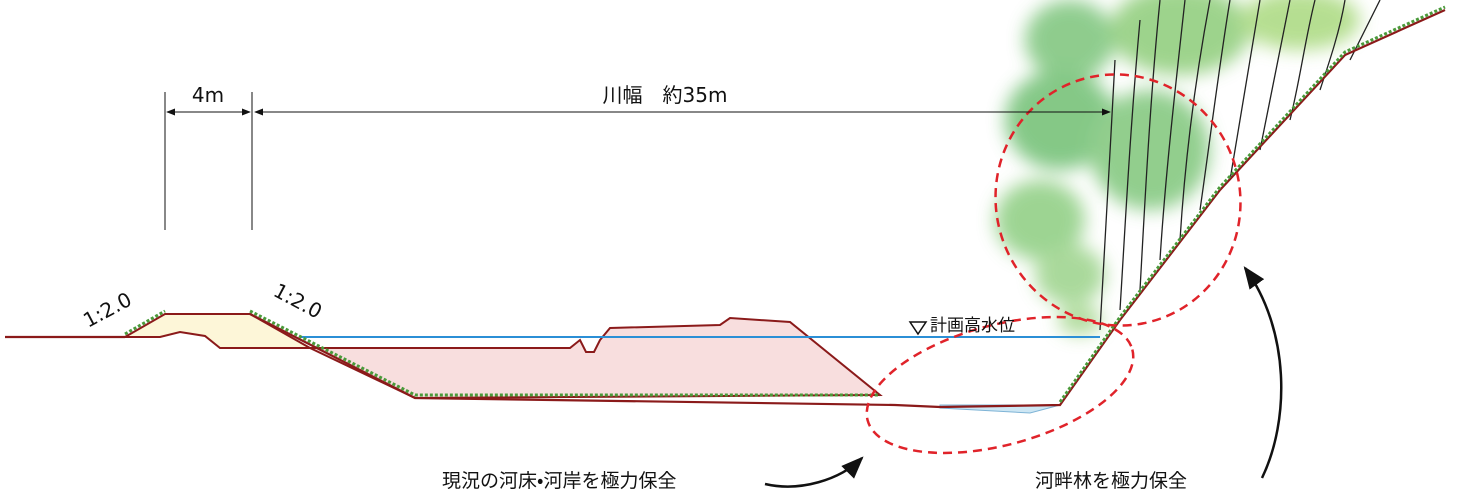 The height and width of the screenshot is (503, 1471). I want to click on water-level-label: 計画高水位, so click(972, 326).